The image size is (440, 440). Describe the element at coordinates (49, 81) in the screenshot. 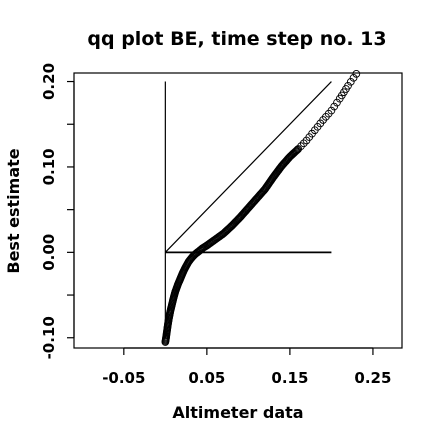

I see `y-tick-label: 0.20` at that location.